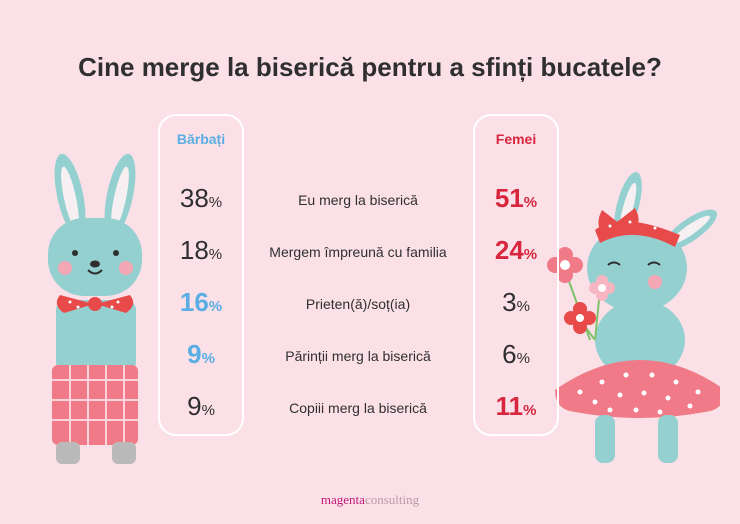 The width and height of the screenshot is (740, 524). I want to click on brand-logo-consulting: consulting, so click(392, 499).